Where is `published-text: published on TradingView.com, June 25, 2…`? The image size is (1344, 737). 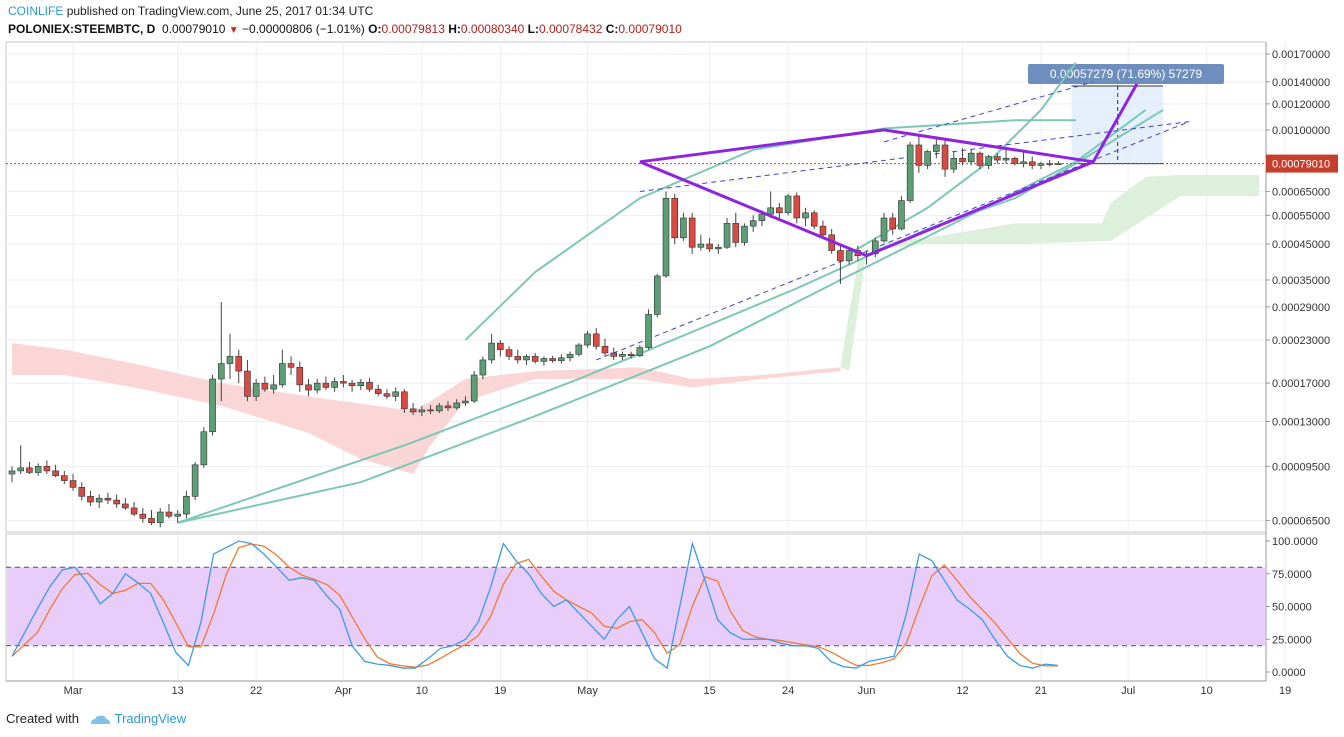
published-text: published on TradingView.com, June 25, 2… is located at coordinates (220, 11).